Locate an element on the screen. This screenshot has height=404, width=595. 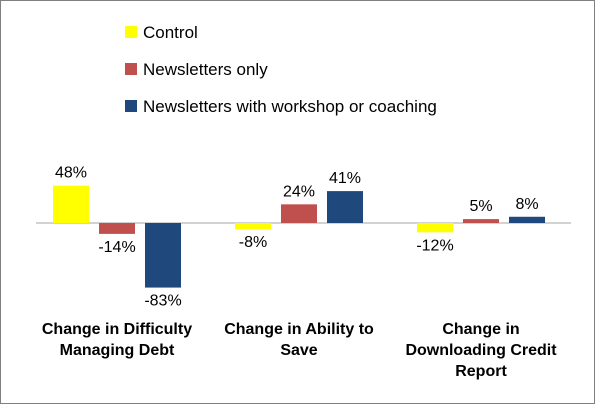
data-label-newsletters-with-workshop-or-coaching-2: 41% is located at coordinates (345, 178).